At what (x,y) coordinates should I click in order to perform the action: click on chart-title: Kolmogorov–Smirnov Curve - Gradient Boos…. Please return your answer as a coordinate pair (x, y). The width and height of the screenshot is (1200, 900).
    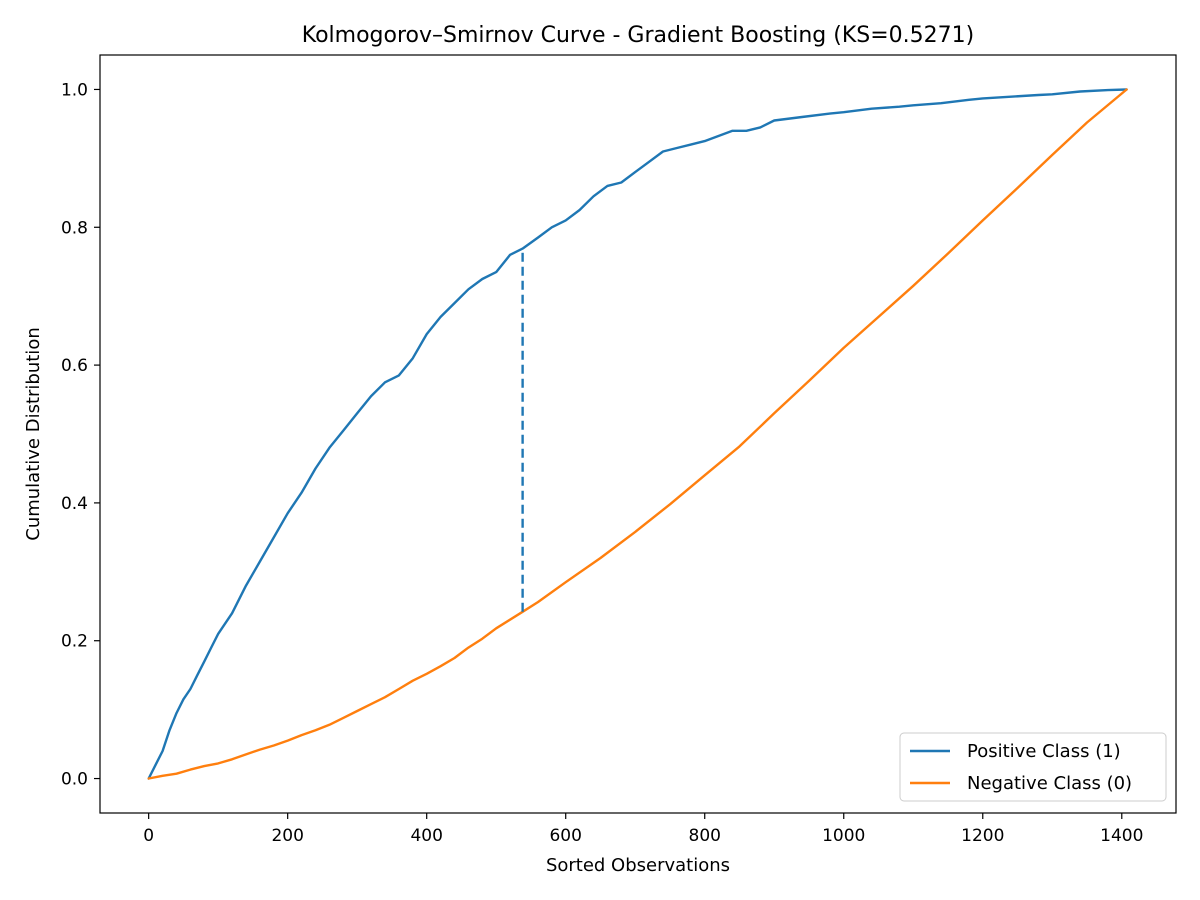
    Looking at the image, I should click on (638, 35).